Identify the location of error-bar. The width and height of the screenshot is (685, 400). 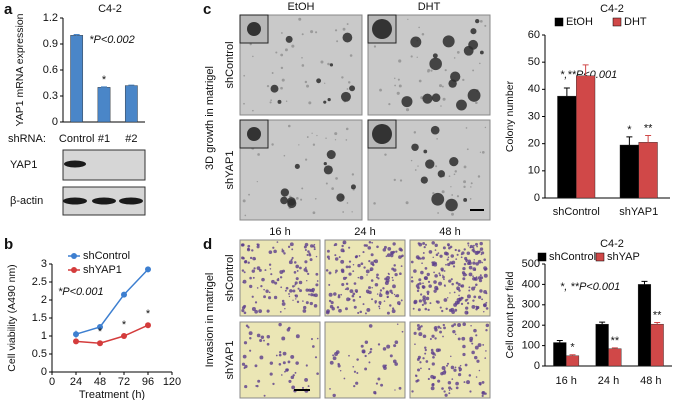
(566, 92).